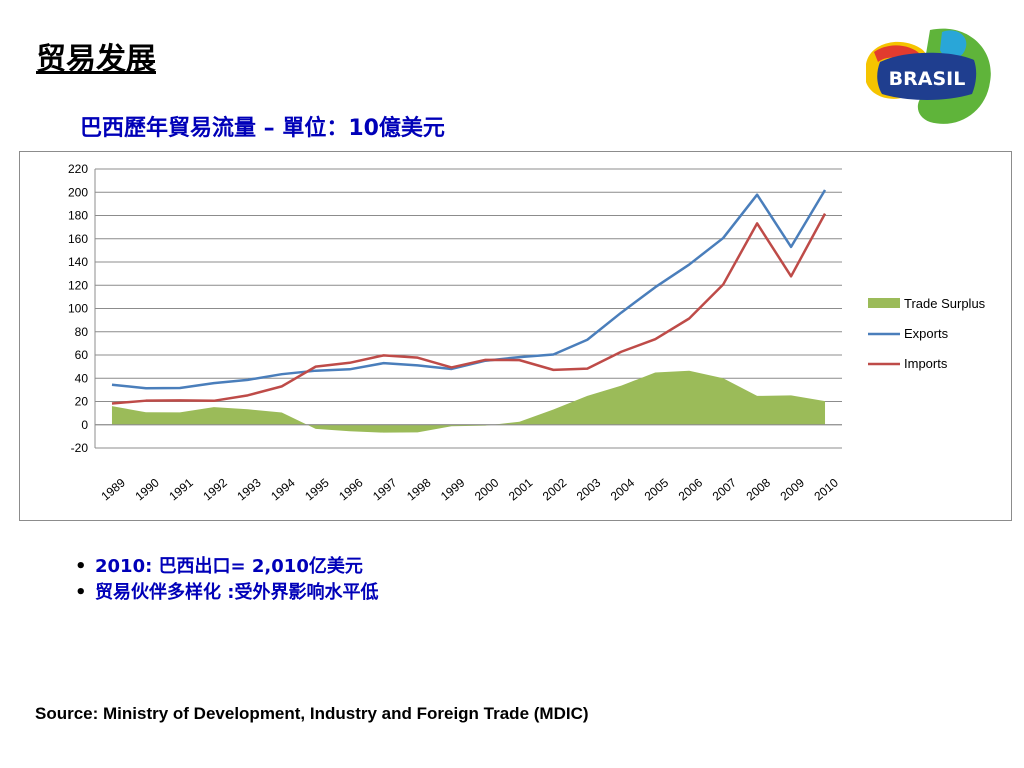  Describe the element at coordinates (555, 489) in the screenshot. I see `x-tick-label: 2002` at that location.